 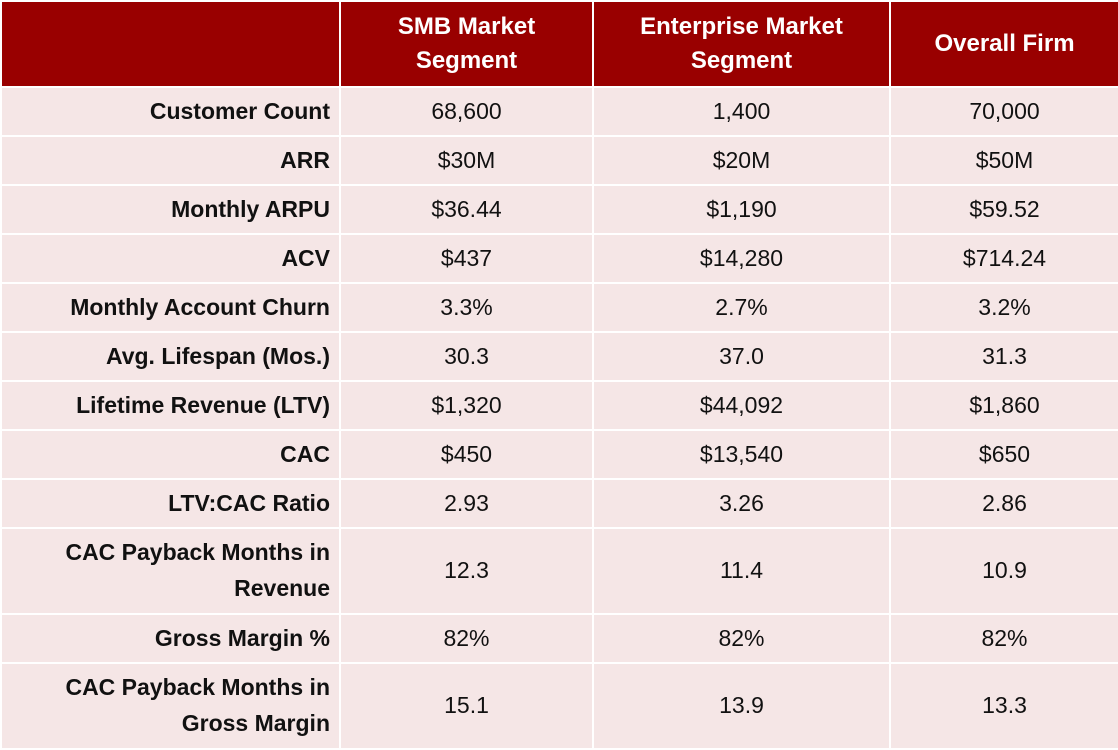 What do you see at coordinates (466, 454) in the screenshot?
I see `cell-smb: $450` at bounding box center [466, 454].